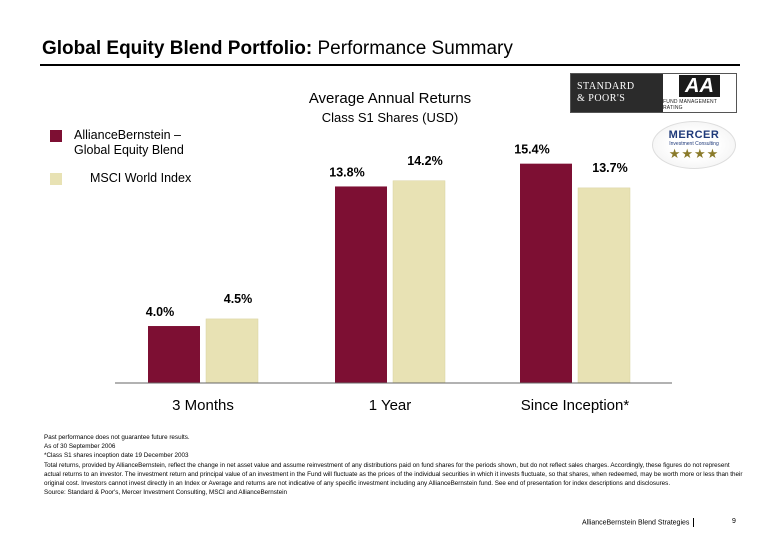 The width and height of the screenshot is (780, 540). What do you see at coordinates (390, 65) in the screenshot?
I see `title-rule` at bounding box center [390, 65].